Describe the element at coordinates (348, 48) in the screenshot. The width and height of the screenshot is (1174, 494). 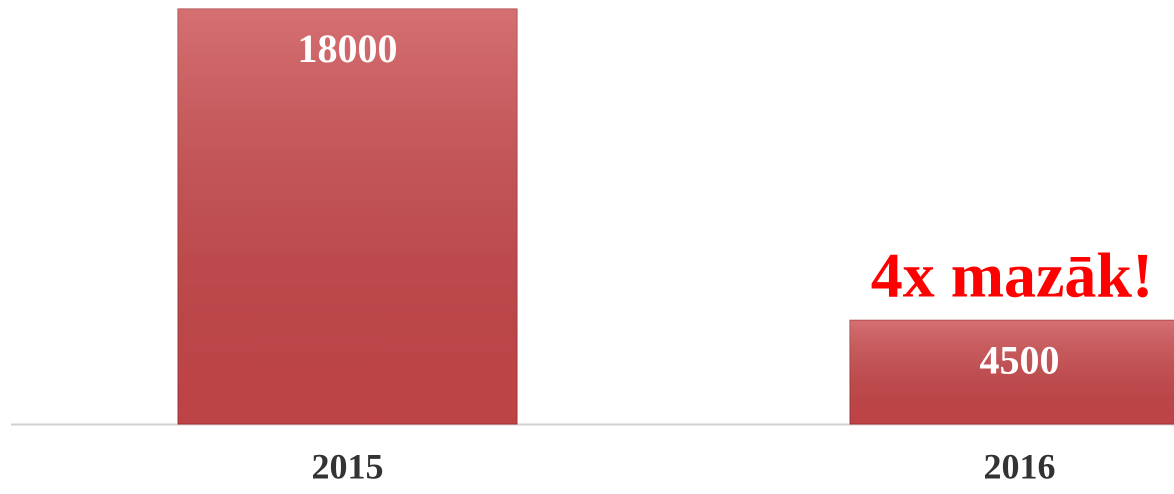
I see `value-label: 18000` at that location.